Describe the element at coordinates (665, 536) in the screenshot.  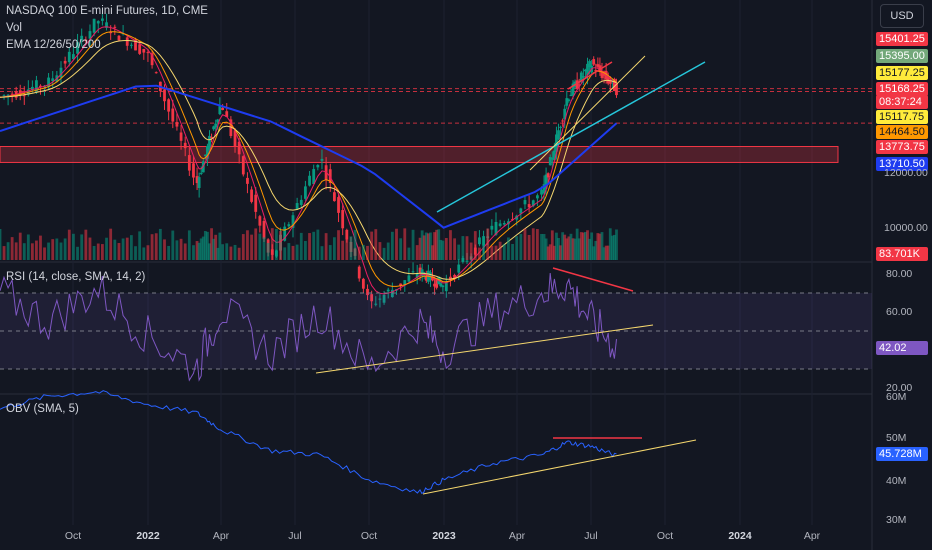
I see `time-axis-label: Oct` at that location.